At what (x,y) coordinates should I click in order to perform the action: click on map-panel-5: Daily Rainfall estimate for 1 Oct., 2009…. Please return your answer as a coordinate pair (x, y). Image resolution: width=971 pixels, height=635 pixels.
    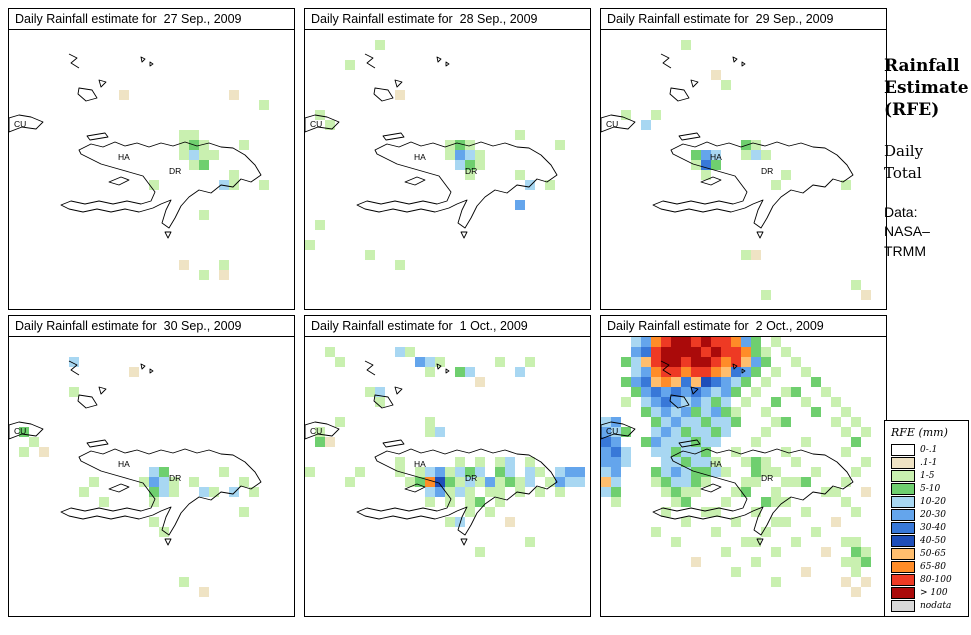
    Looking at the image, I should click on (447, 466).